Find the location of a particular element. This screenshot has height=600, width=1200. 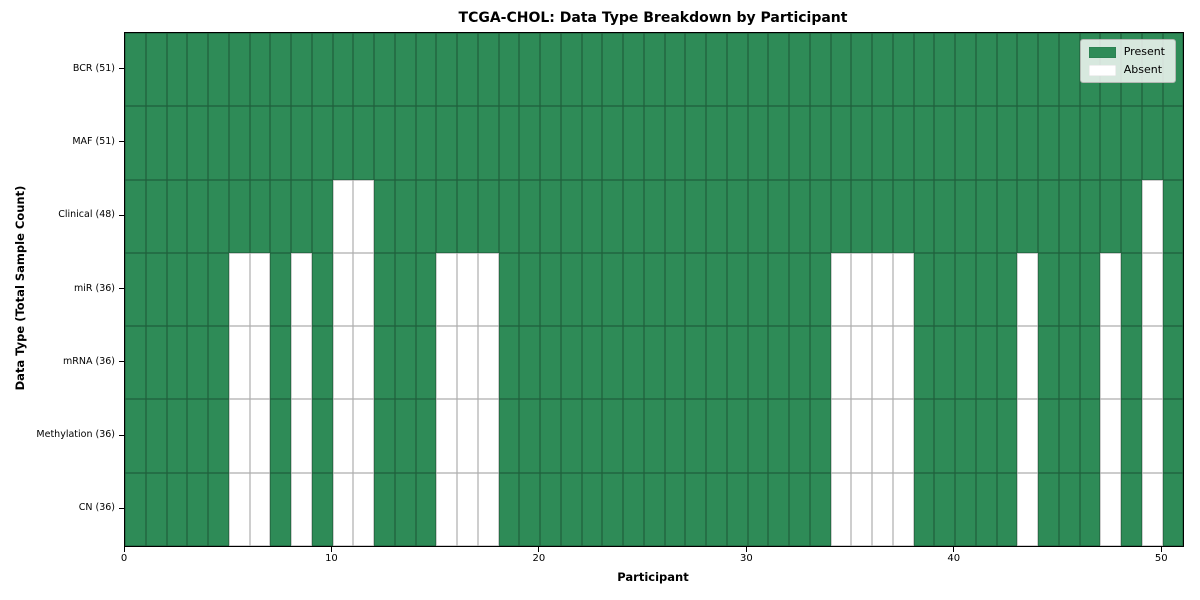

heatmap-row-CN is located at coordinates (654, 509).